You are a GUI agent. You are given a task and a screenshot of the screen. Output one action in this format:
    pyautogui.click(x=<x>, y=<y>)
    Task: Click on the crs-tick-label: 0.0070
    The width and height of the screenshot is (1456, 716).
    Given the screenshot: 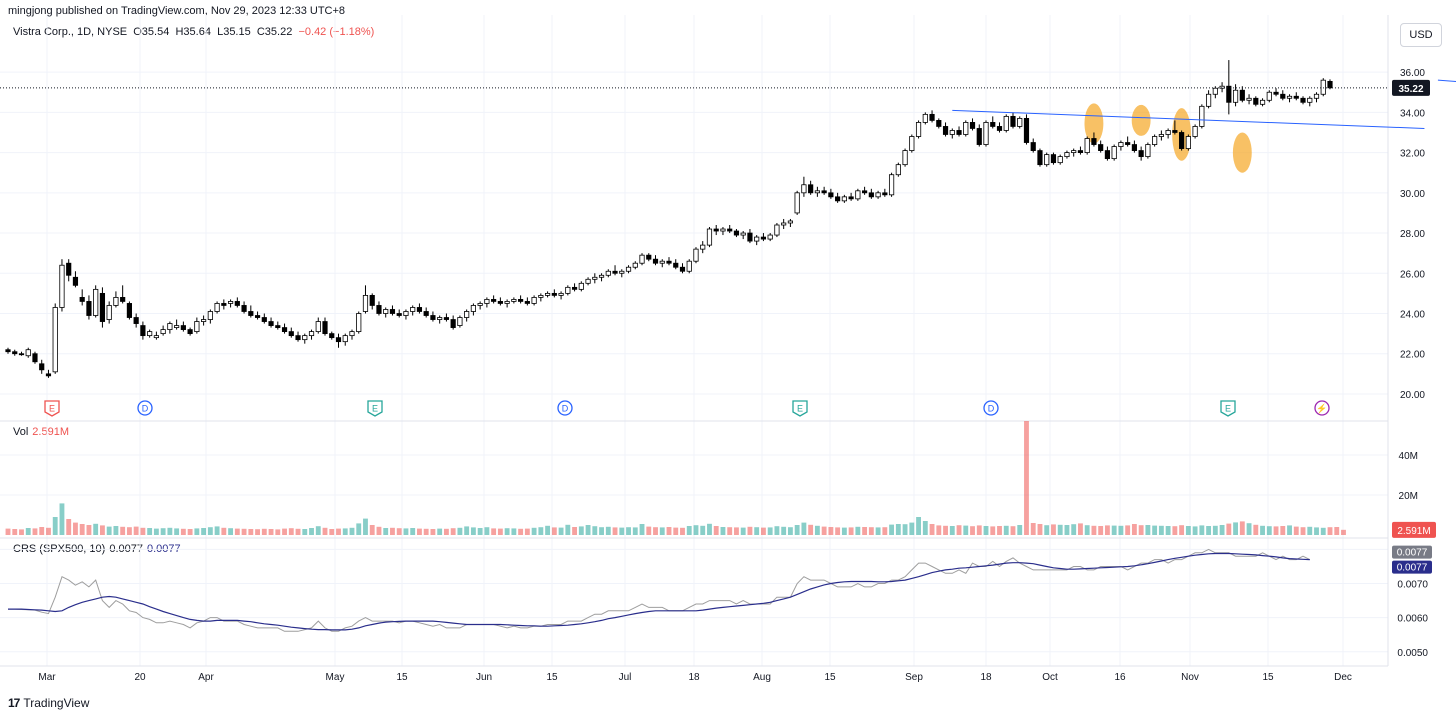 What is the action you would take?
    pyautogui.click(x=1412, y=585)
    